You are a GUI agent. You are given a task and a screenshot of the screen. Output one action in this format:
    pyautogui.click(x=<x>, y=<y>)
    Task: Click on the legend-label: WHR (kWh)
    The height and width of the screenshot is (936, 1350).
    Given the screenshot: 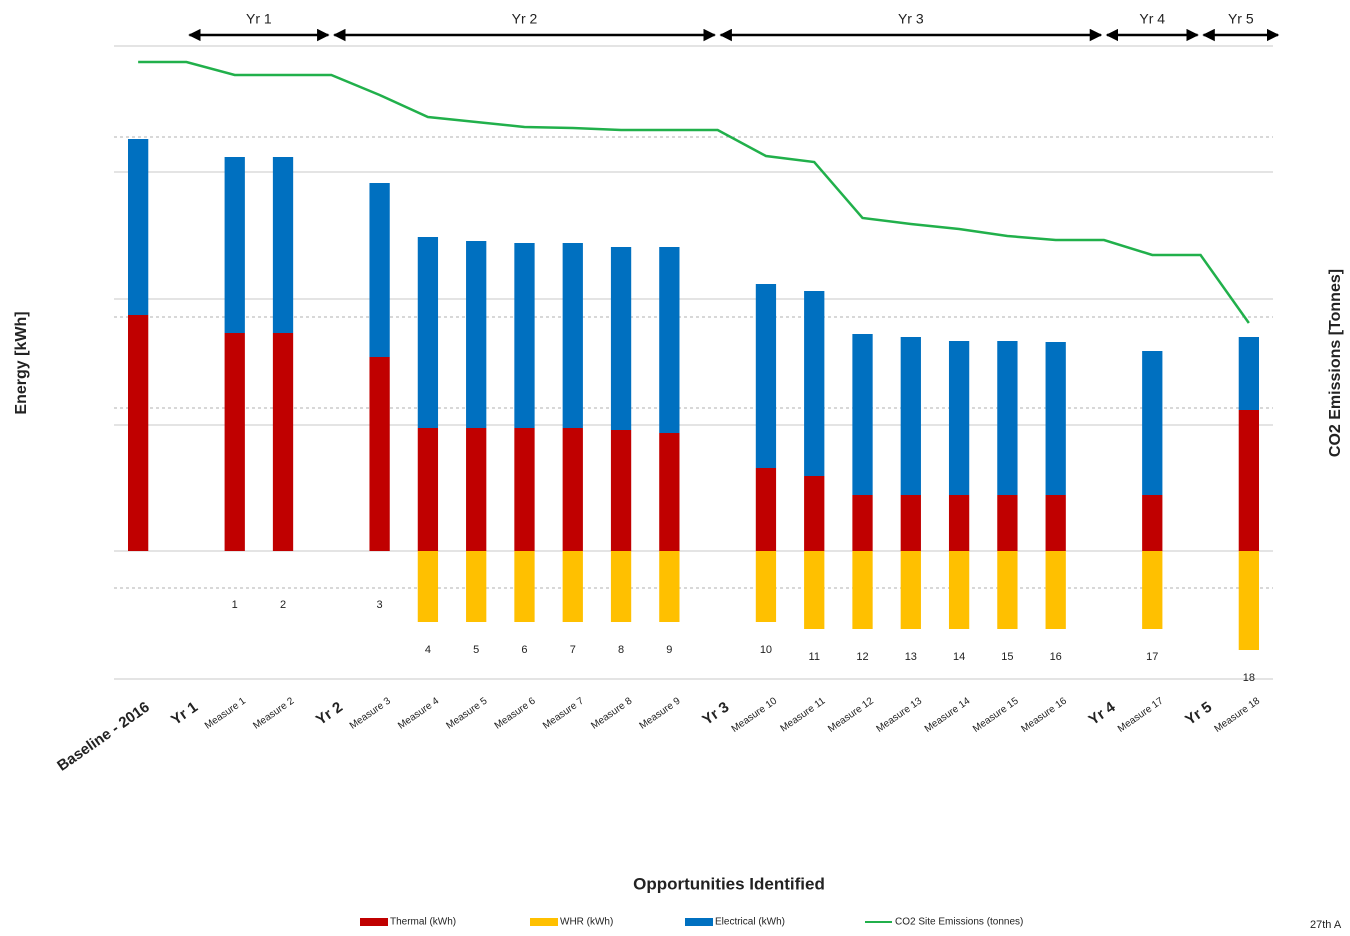 What is the action you would take?
    pyautogui.click(x=586, y=922)
    